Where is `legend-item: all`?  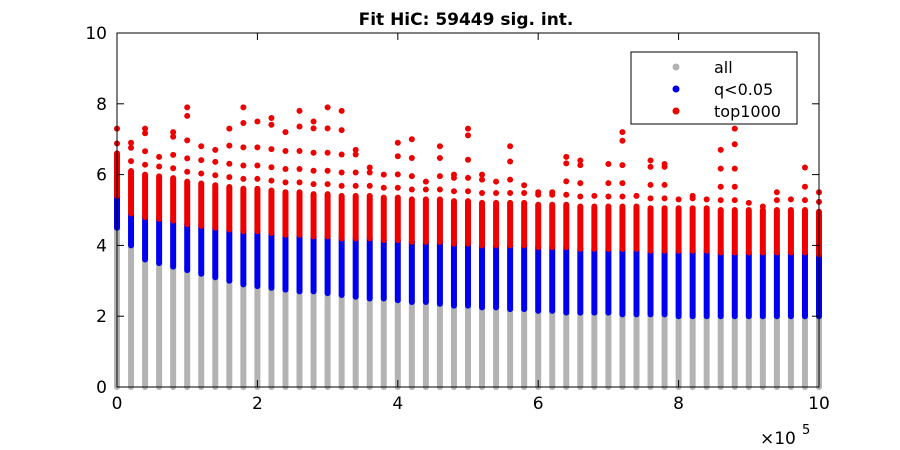
legend-item: all is located at coordinates (702, 67).